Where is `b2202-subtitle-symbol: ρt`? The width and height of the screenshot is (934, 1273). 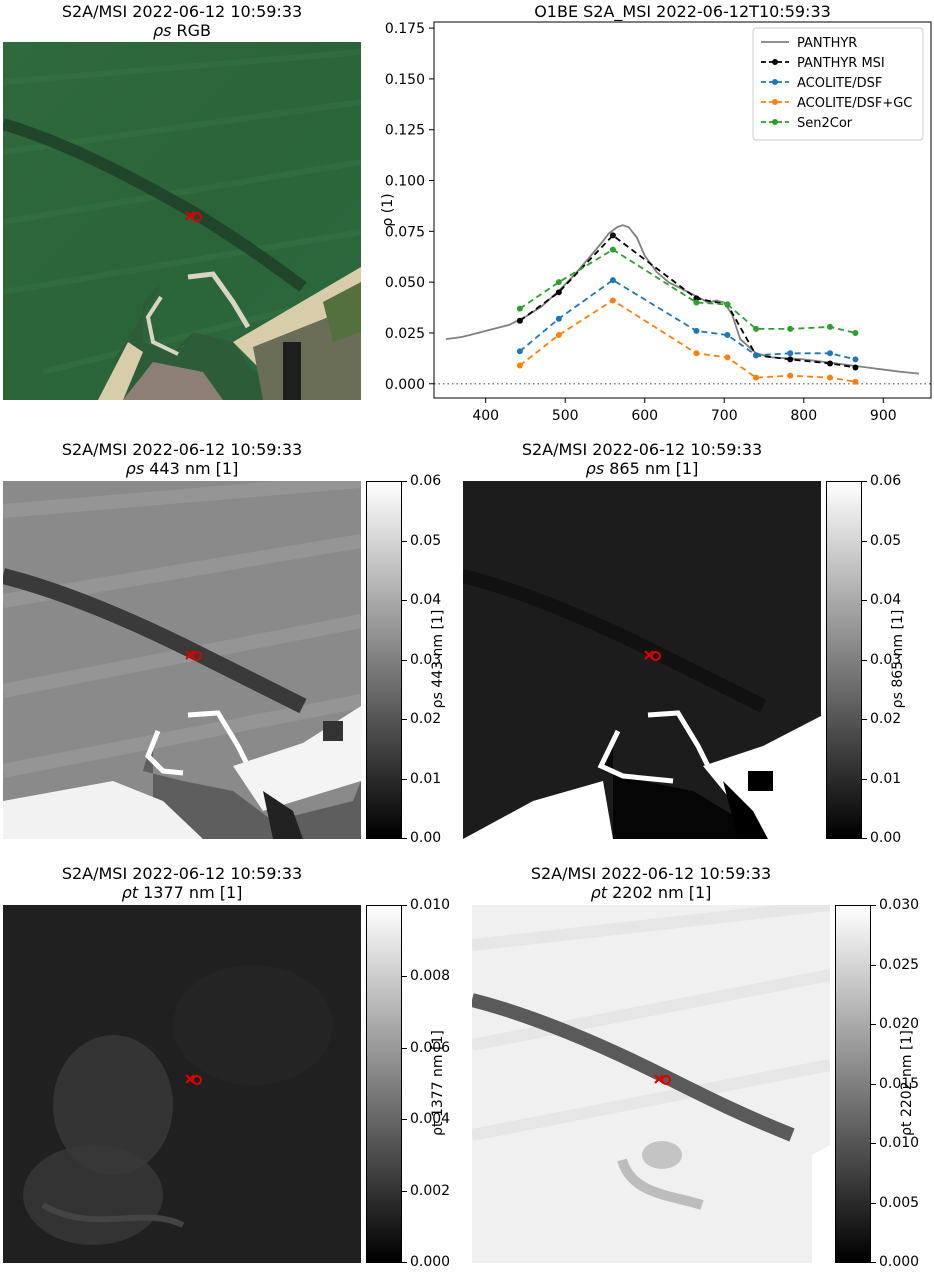 b2202-subtitle-symbol: ρt is located at coordinates (599, 892).